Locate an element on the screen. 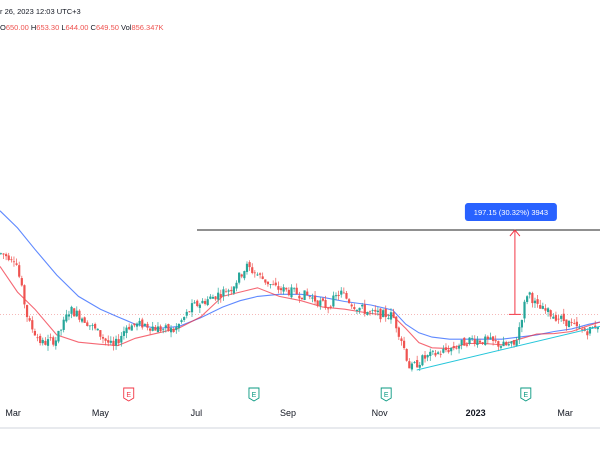 The height and width of the screenshot is (455, 600). support-trendline is located at coordinates (508, 348).